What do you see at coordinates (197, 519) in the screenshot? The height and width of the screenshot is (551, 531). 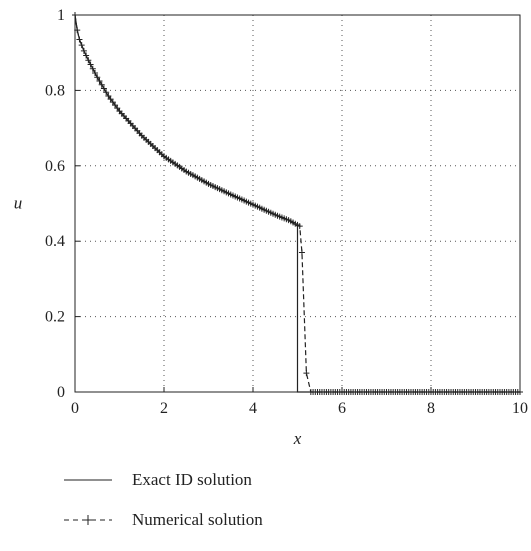 I see `legend-label-numerical: Numerical solution` at bounding box center [197, 519].